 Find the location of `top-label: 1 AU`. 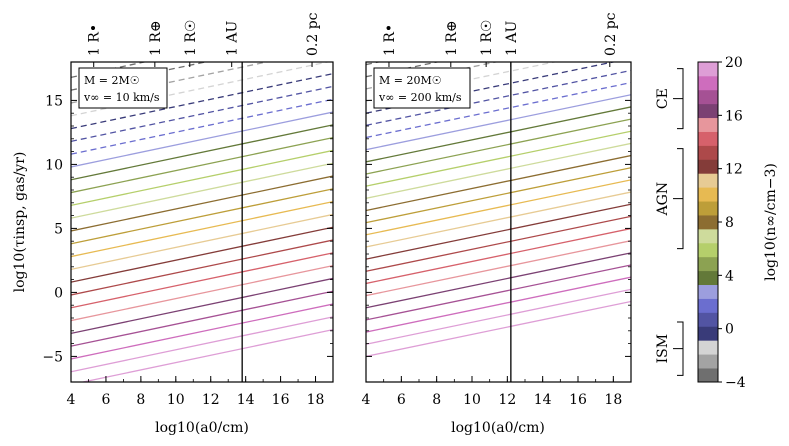

top-label: 1 AU is located at coordinates (233, 38).